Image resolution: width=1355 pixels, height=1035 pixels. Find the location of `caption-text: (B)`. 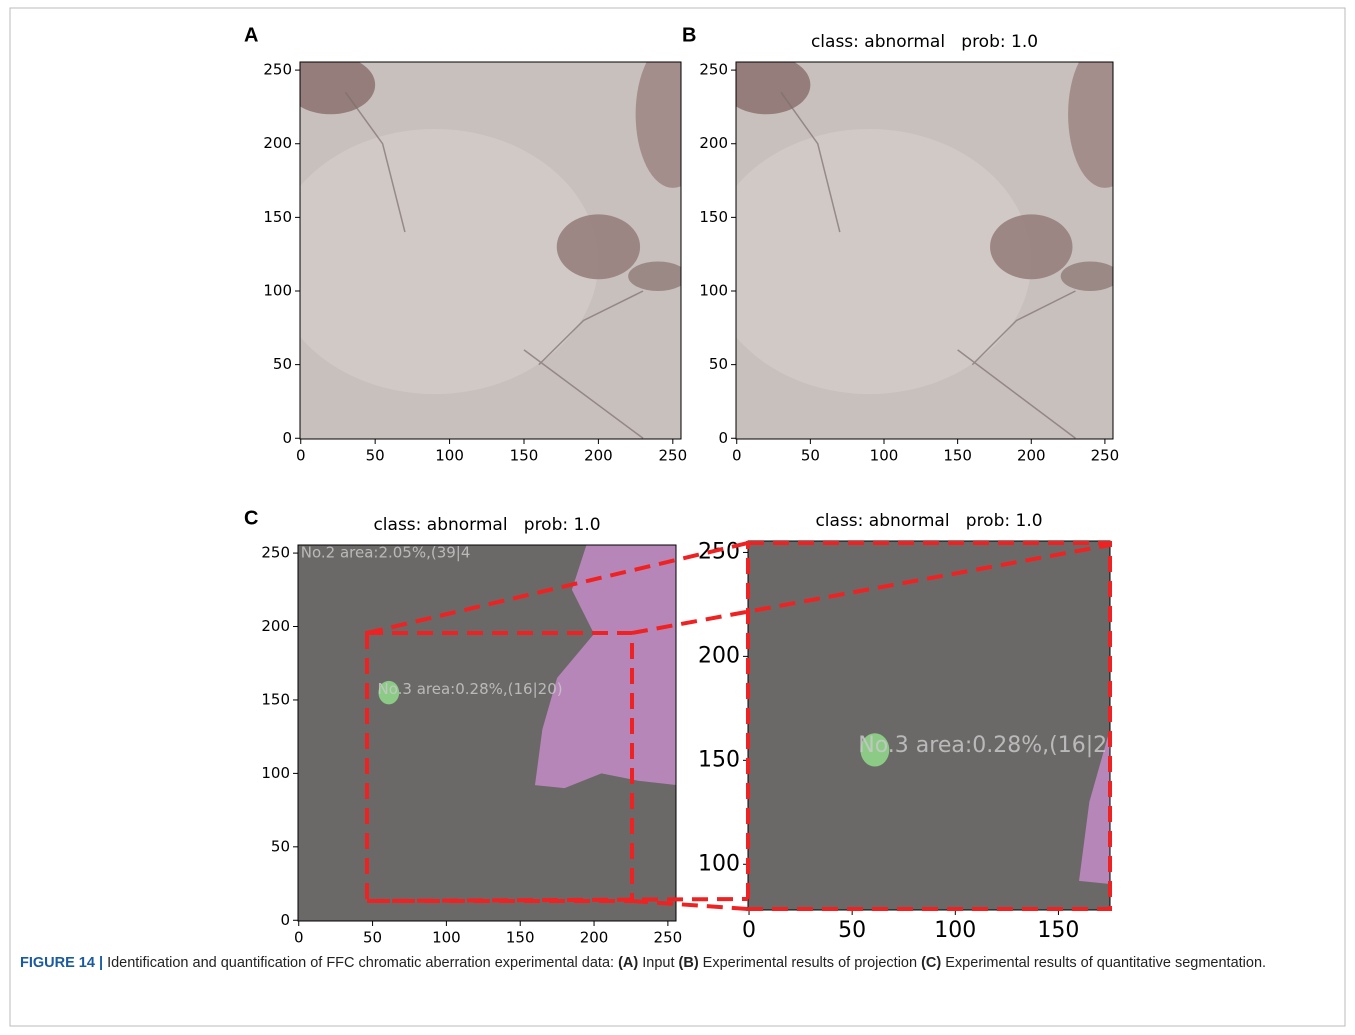

caption-text: (B) is located at coordinates (688, 963).